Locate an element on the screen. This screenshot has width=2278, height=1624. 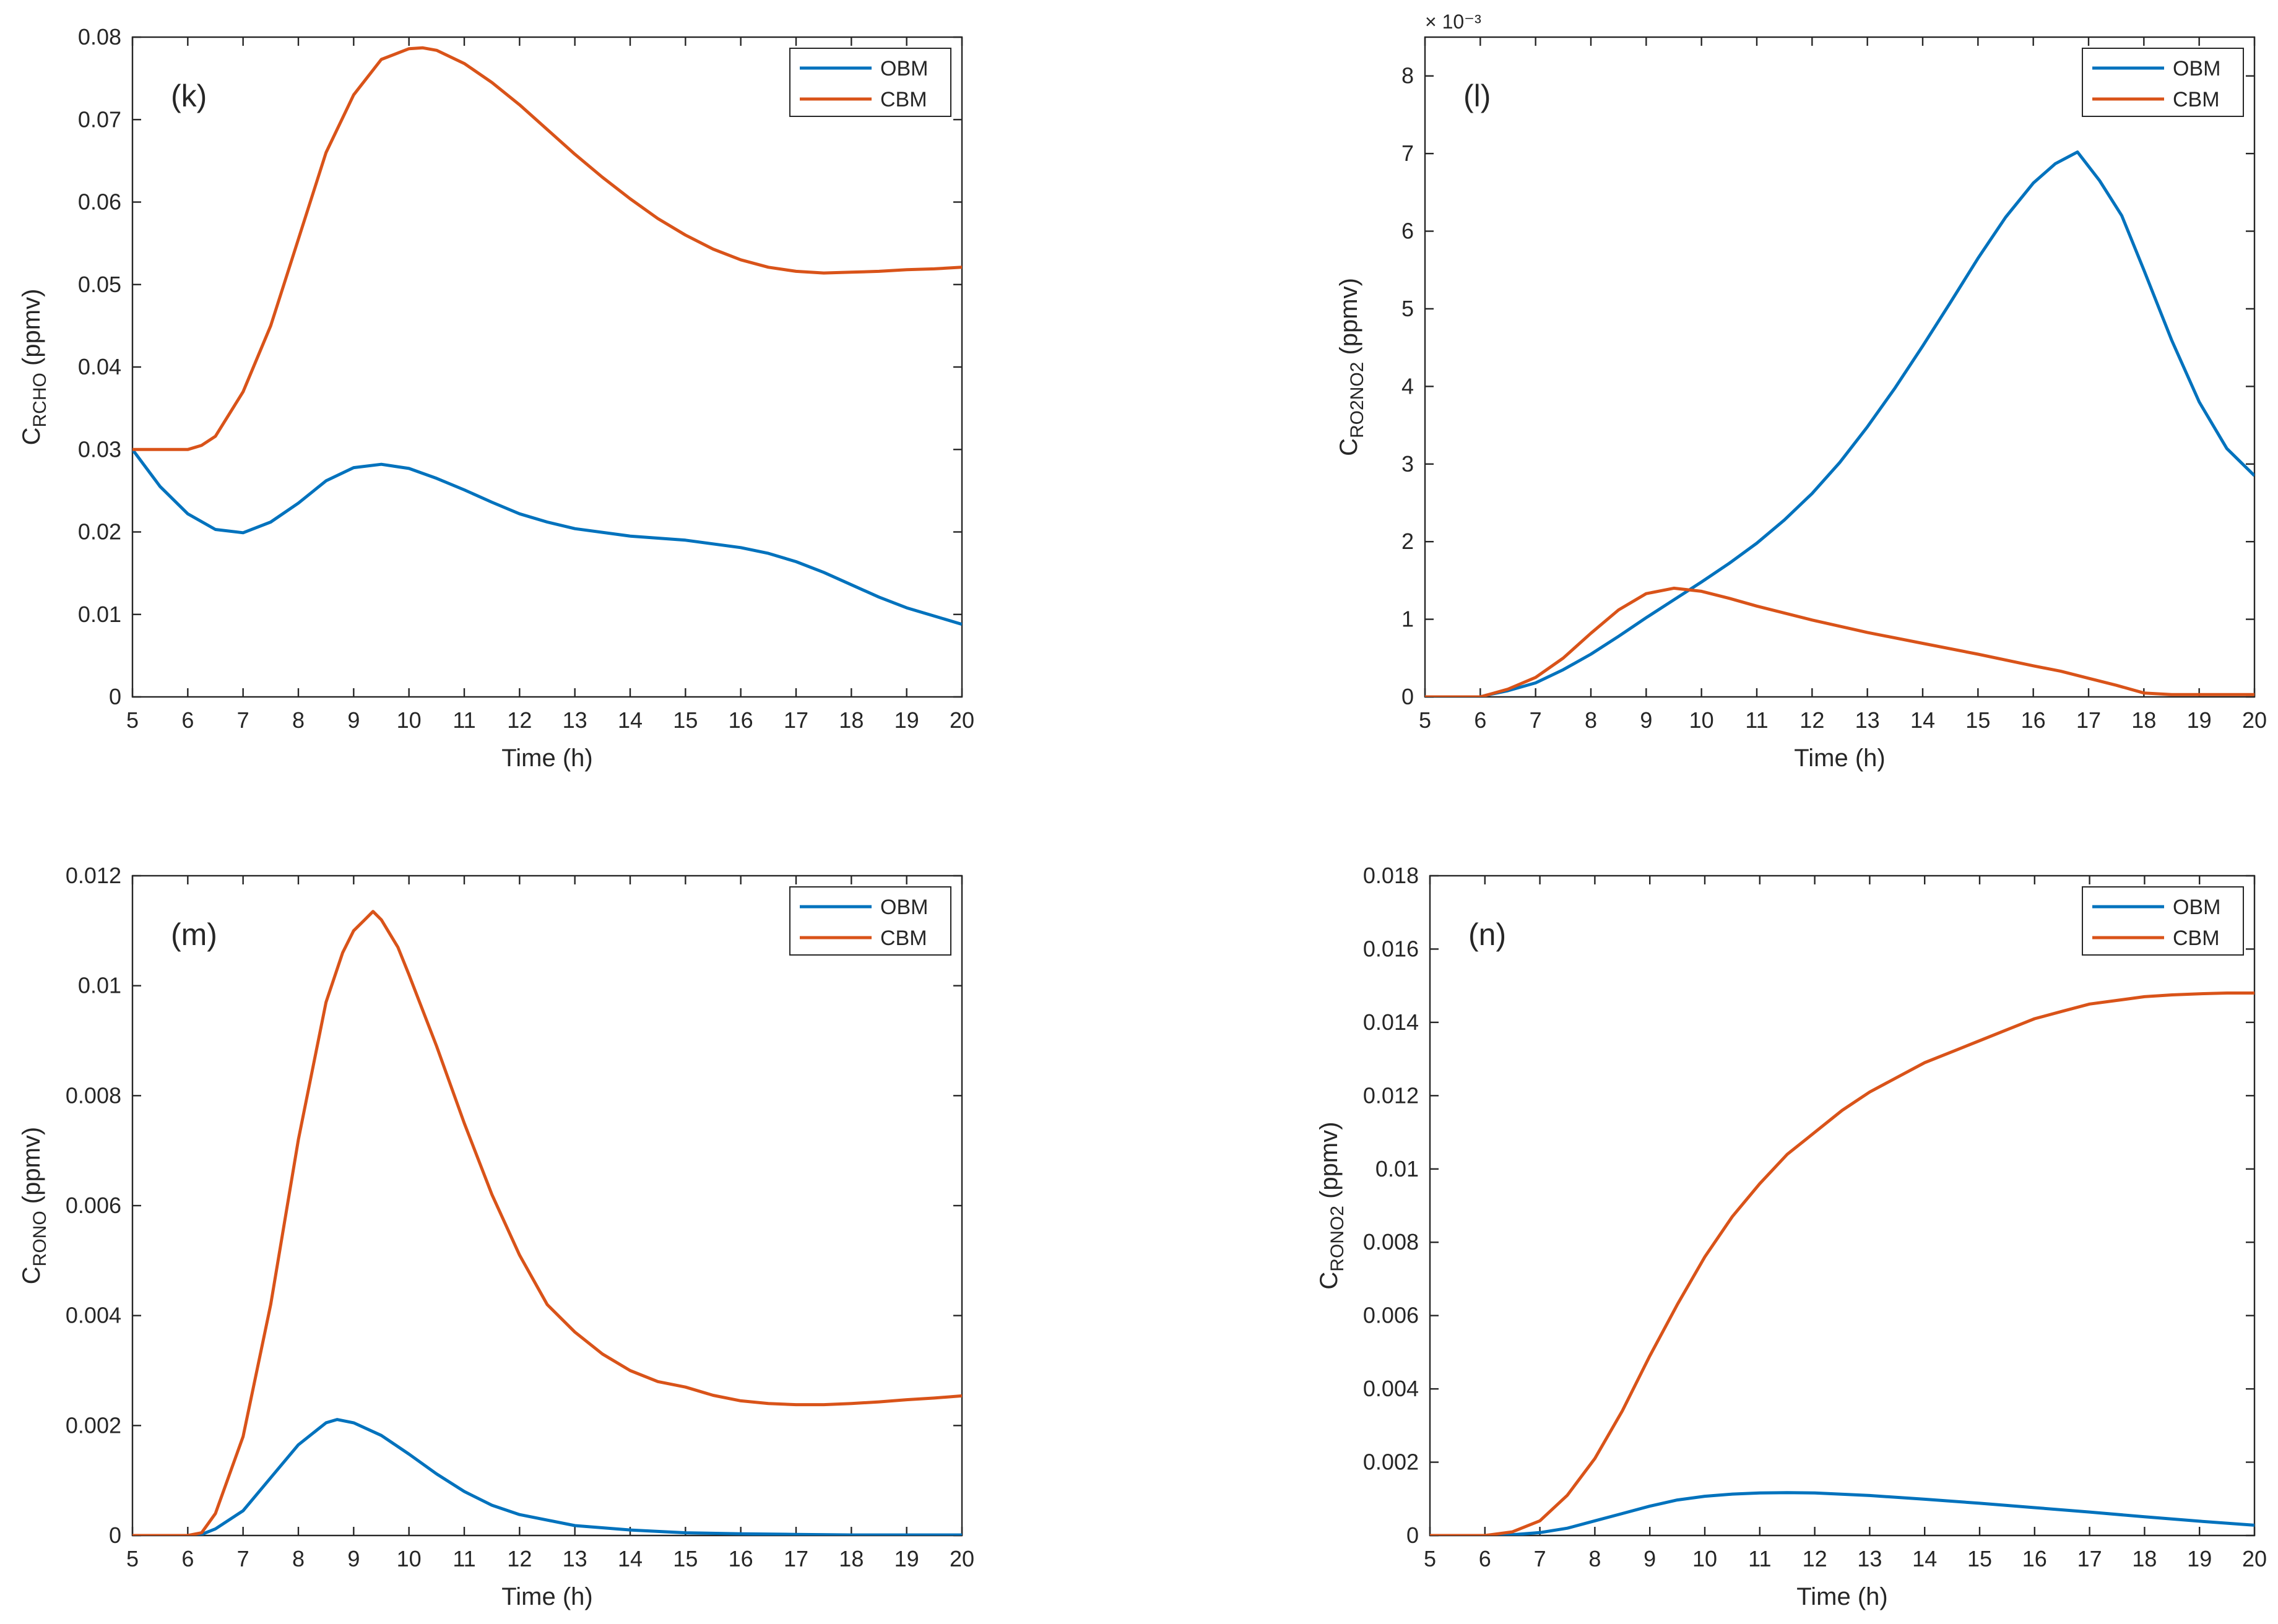
y-tick-label: 7 is located at coordinates (1407, 153).